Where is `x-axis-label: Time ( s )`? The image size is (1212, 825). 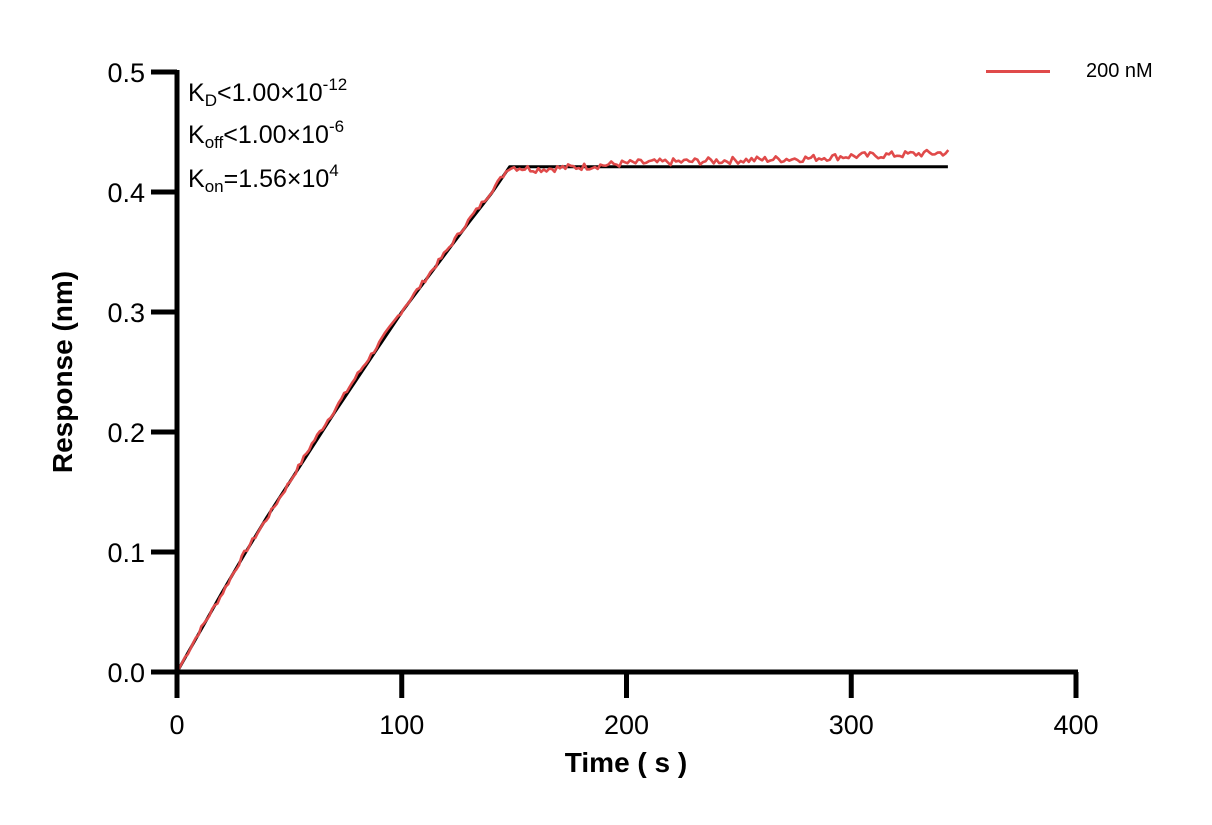 x-axis-label: Time ( s ) is located at coordinates (626, 762).